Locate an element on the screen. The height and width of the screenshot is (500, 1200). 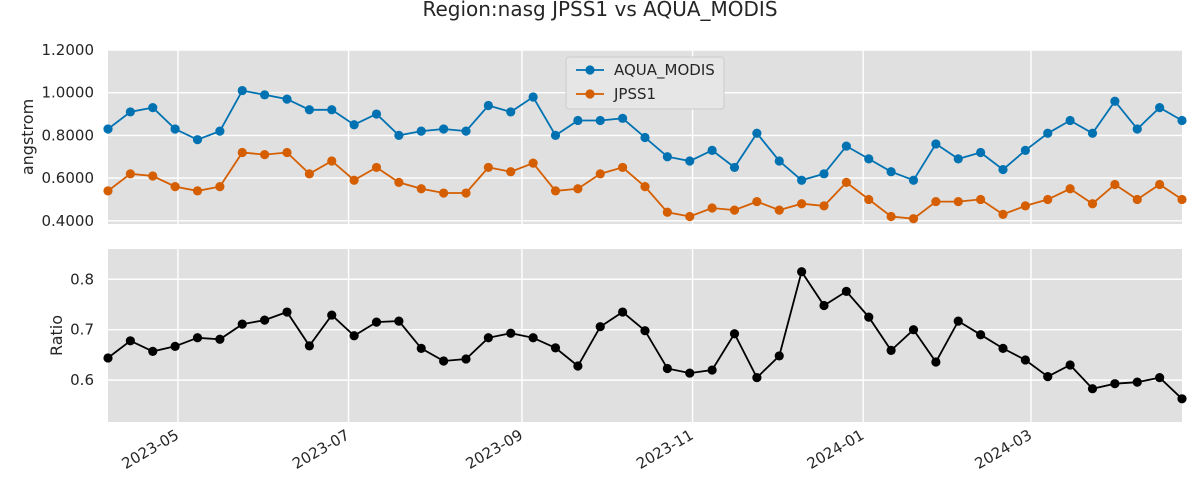
y-tick-label: 0.4000 is located at coordinates (68, 221).